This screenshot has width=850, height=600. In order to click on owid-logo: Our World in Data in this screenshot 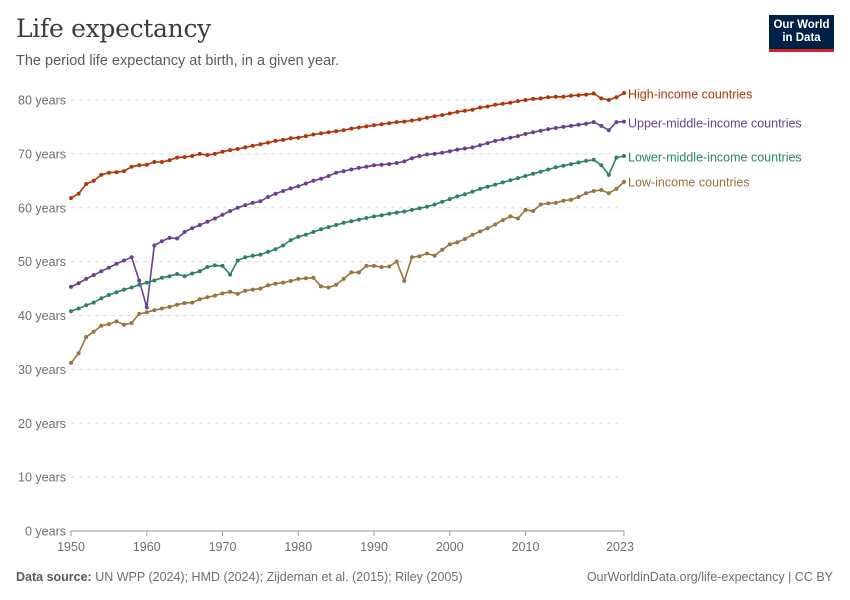, I will do `click(801, 33)`.